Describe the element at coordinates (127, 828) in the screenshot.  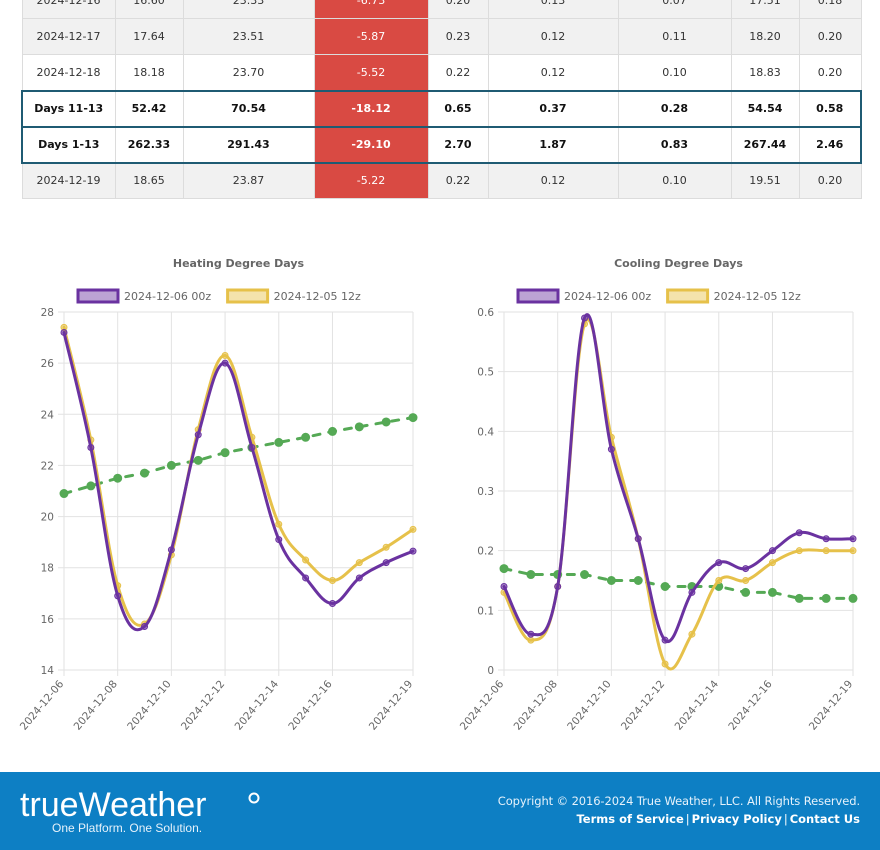
I see `logo-tagline: One Platform. One Solution.` at that location.